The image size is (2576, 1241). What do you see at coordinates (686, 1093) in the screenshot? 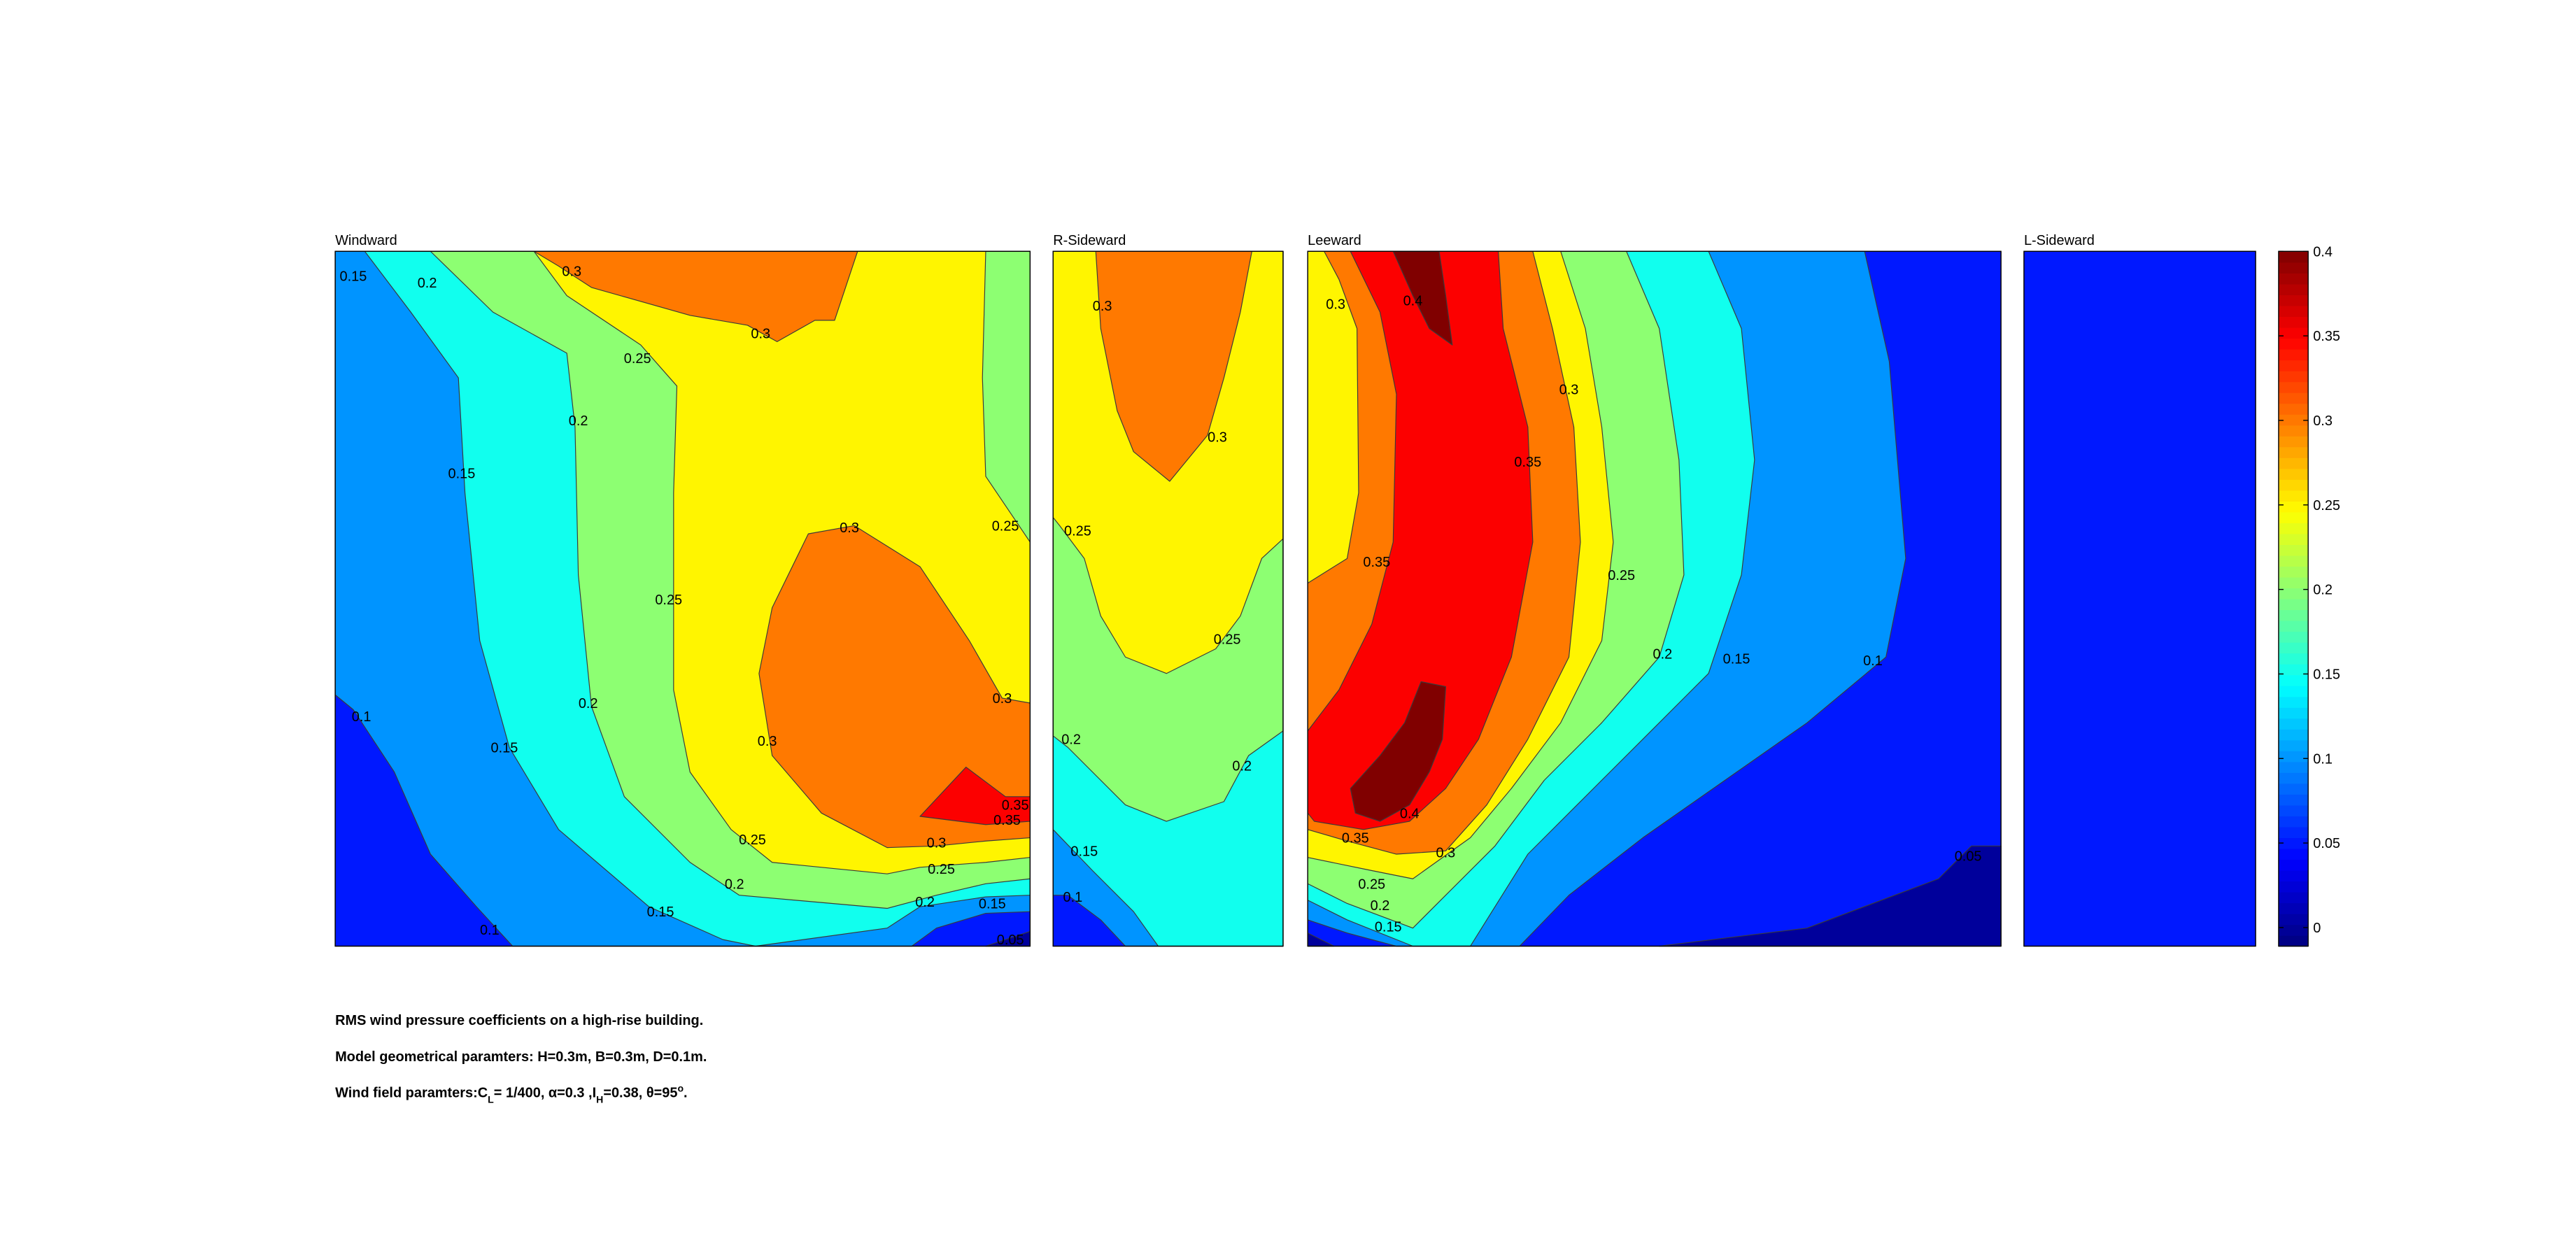
I see `caption-part: .` at bounding box center [686, 1093].